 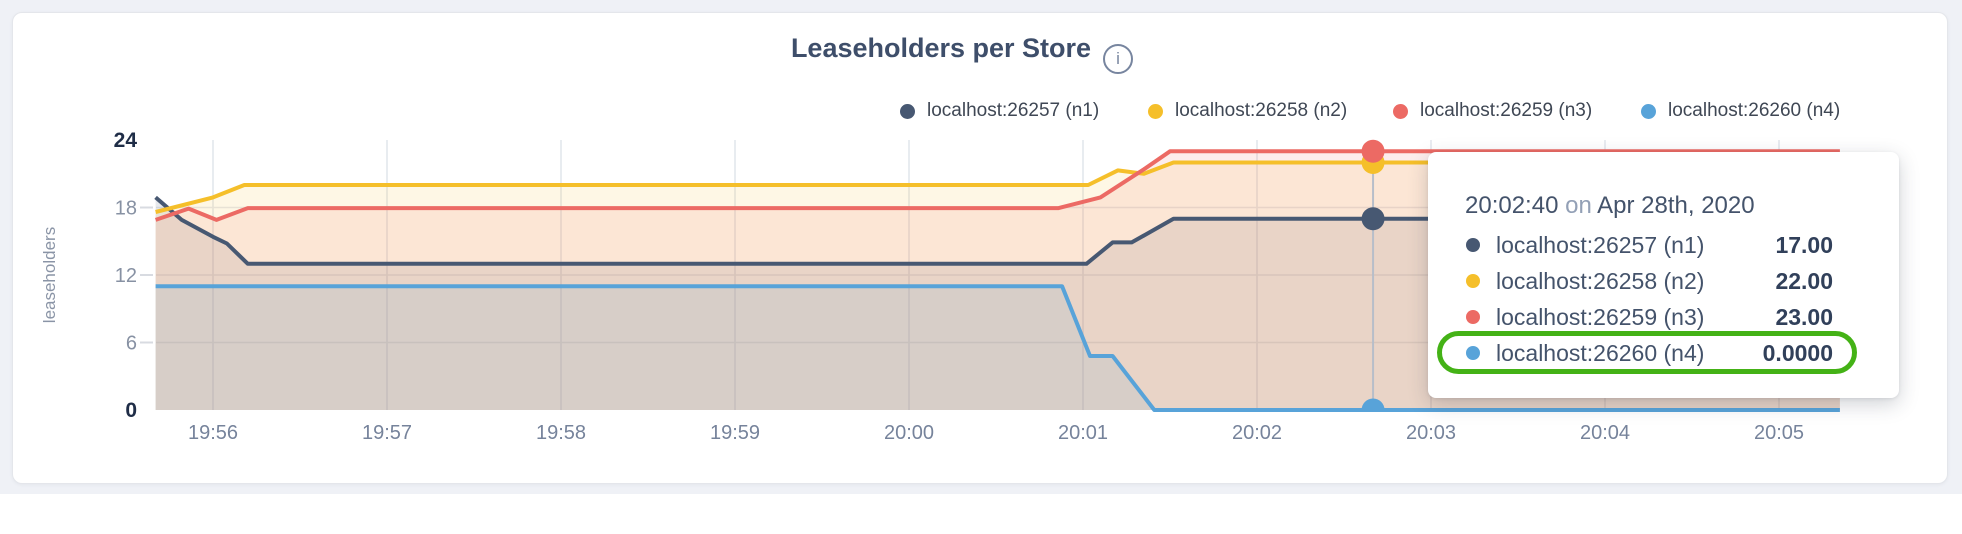 What do you see at coordinates (1578, 205) in the screenshot?
I see `tooltip-conjunction: on` at bounding box center [1578, 205].